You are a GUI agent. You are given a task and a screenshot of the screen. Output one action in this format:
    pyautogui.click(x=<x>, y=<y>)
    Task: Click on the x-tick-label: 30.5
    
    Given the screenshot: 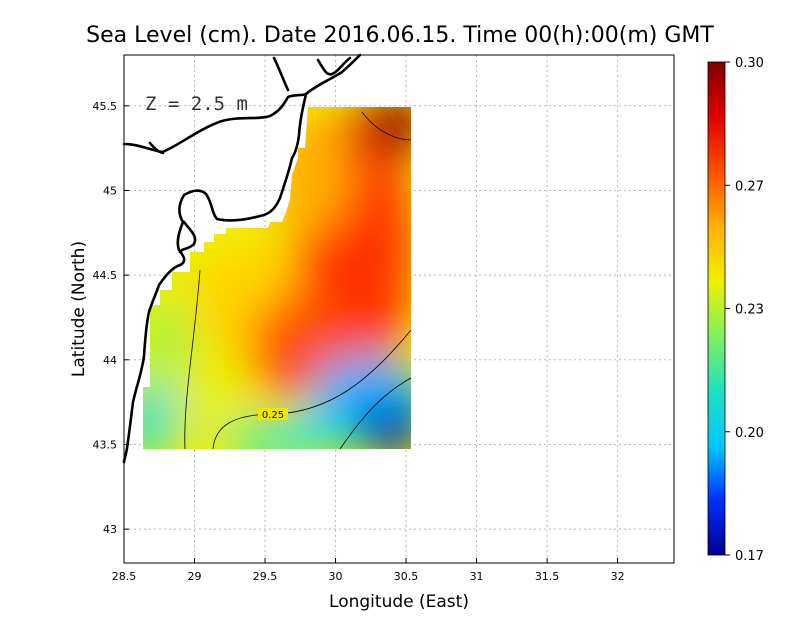 What is the action you would take?
    pyautogui.click(x=406, y=576)
    